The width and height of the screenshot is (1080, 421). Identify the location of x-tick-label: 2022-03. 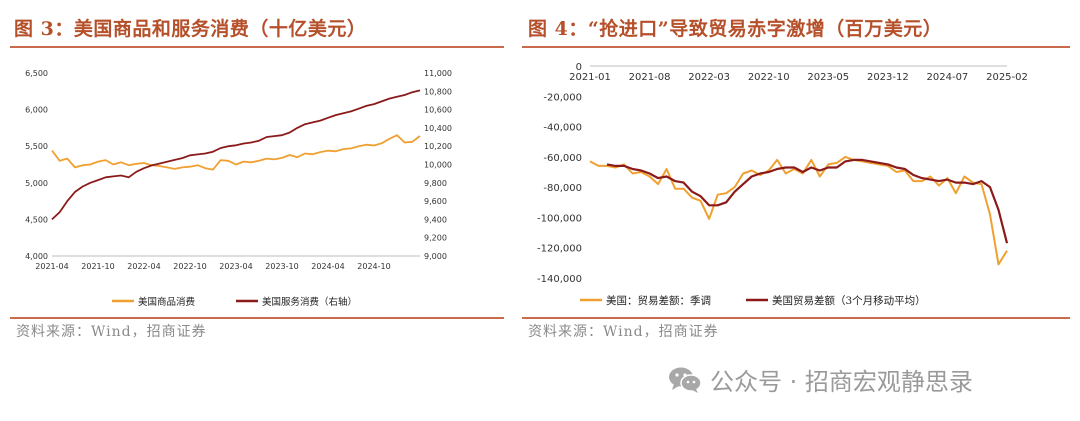
(709, 77).